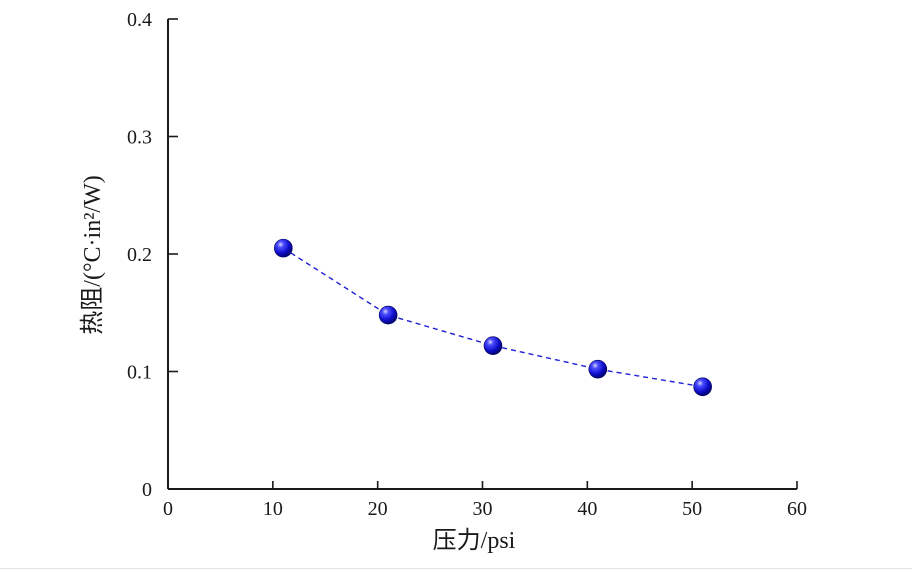 The image size is (912, 573). Describe the element at coordinates (483, 509) in the screenshot. I see `x-tick-label: 30` at that location.